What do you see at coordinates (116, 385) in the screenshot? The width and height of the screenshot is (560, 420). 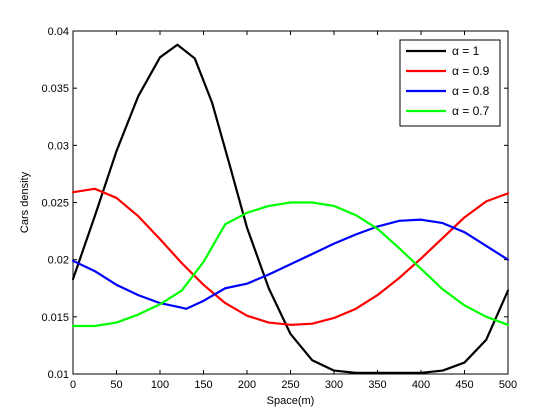 I see `x-tick-label: 50` at bounding box center [116, 385].